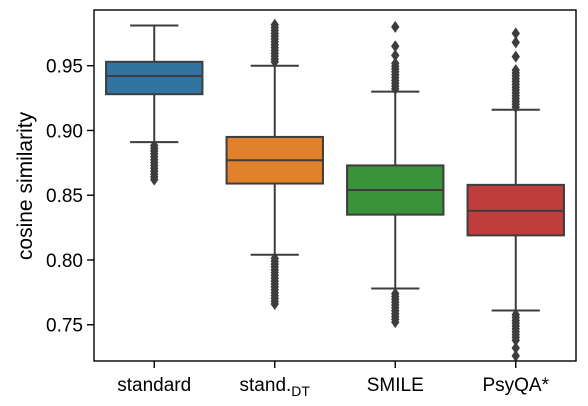 The height and width of the screenshot is (406, 588). Describe the element at coordinates (64, 326) in the screenshot. I see `y-tick-label: 0.75` at that location.